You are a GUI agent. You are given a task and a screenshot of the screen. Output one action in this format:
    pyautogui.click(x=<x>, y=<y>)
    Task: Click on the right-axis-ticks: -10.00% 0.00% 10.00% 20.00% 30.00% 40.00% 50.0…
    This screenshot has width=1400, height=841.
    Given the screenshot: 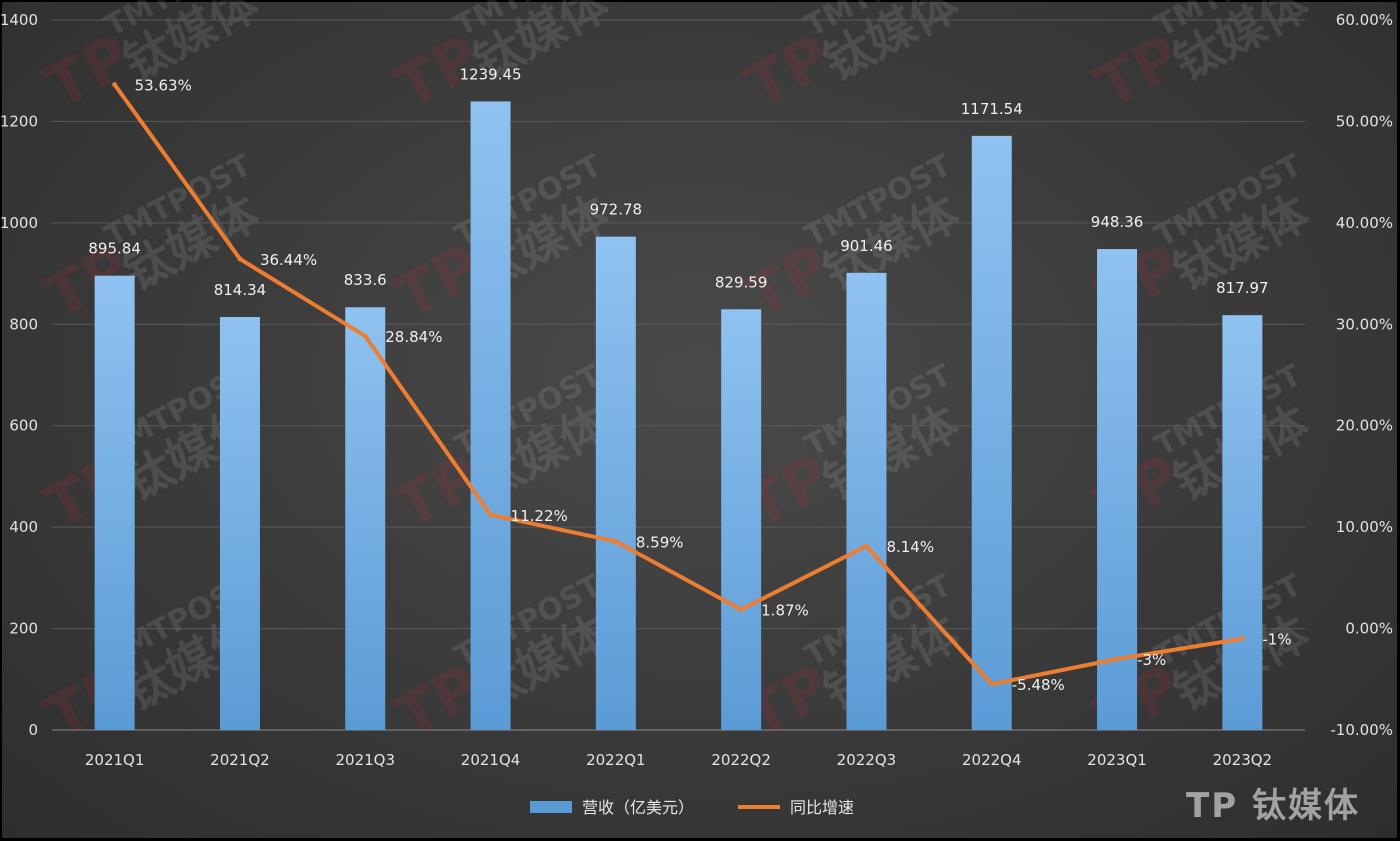 What is the action you would take?
    pyautogui.click(x=1361, y=375)
    